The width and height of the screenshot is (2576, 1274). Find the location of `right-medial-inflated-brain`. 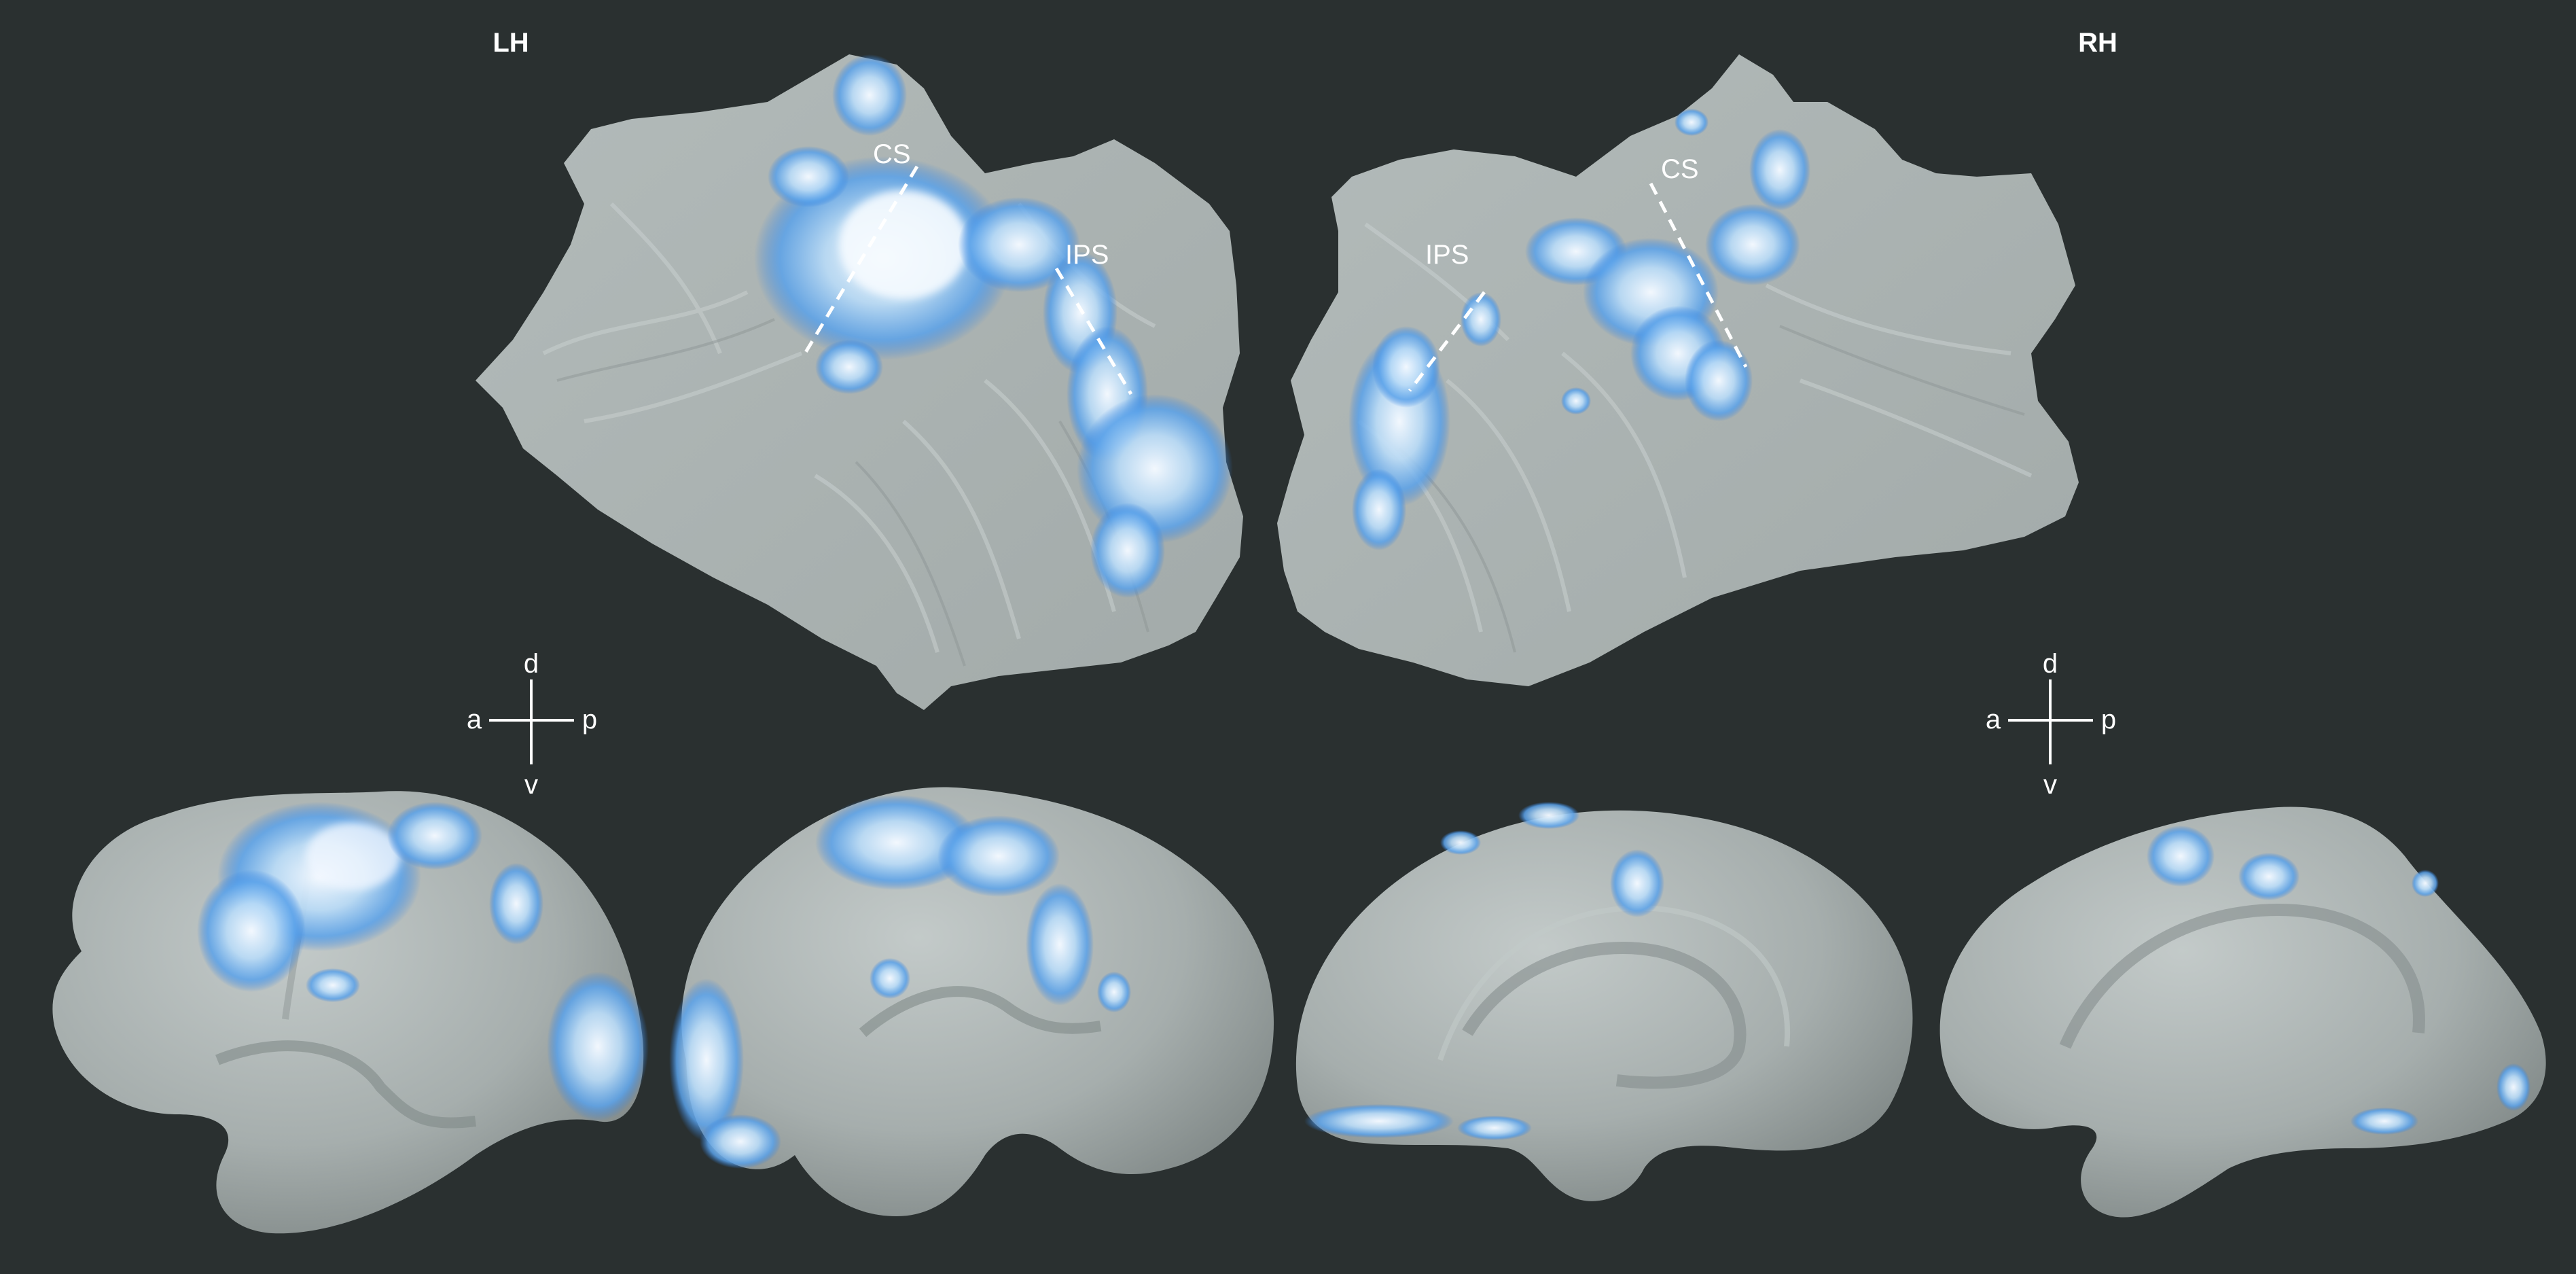

right-medial-inflated-brain is located at coordinates (1604, 1001).